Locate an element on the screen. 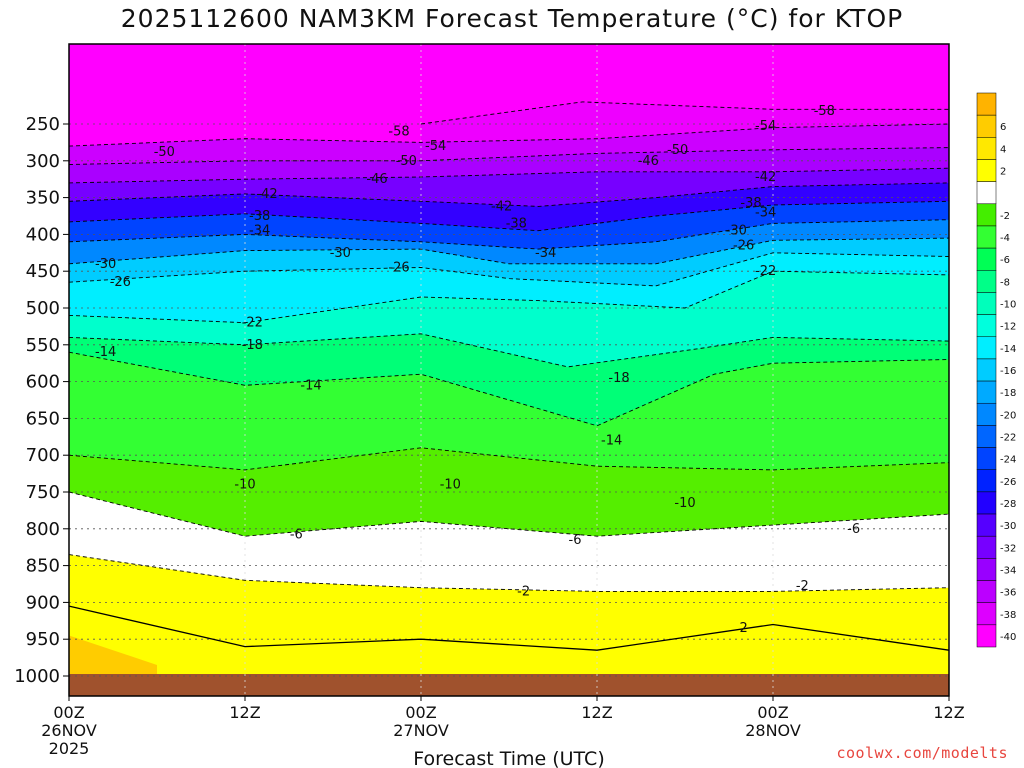 The image size is (1024, 768). y-tick-label: 350 is located at coordinates (43, 198).